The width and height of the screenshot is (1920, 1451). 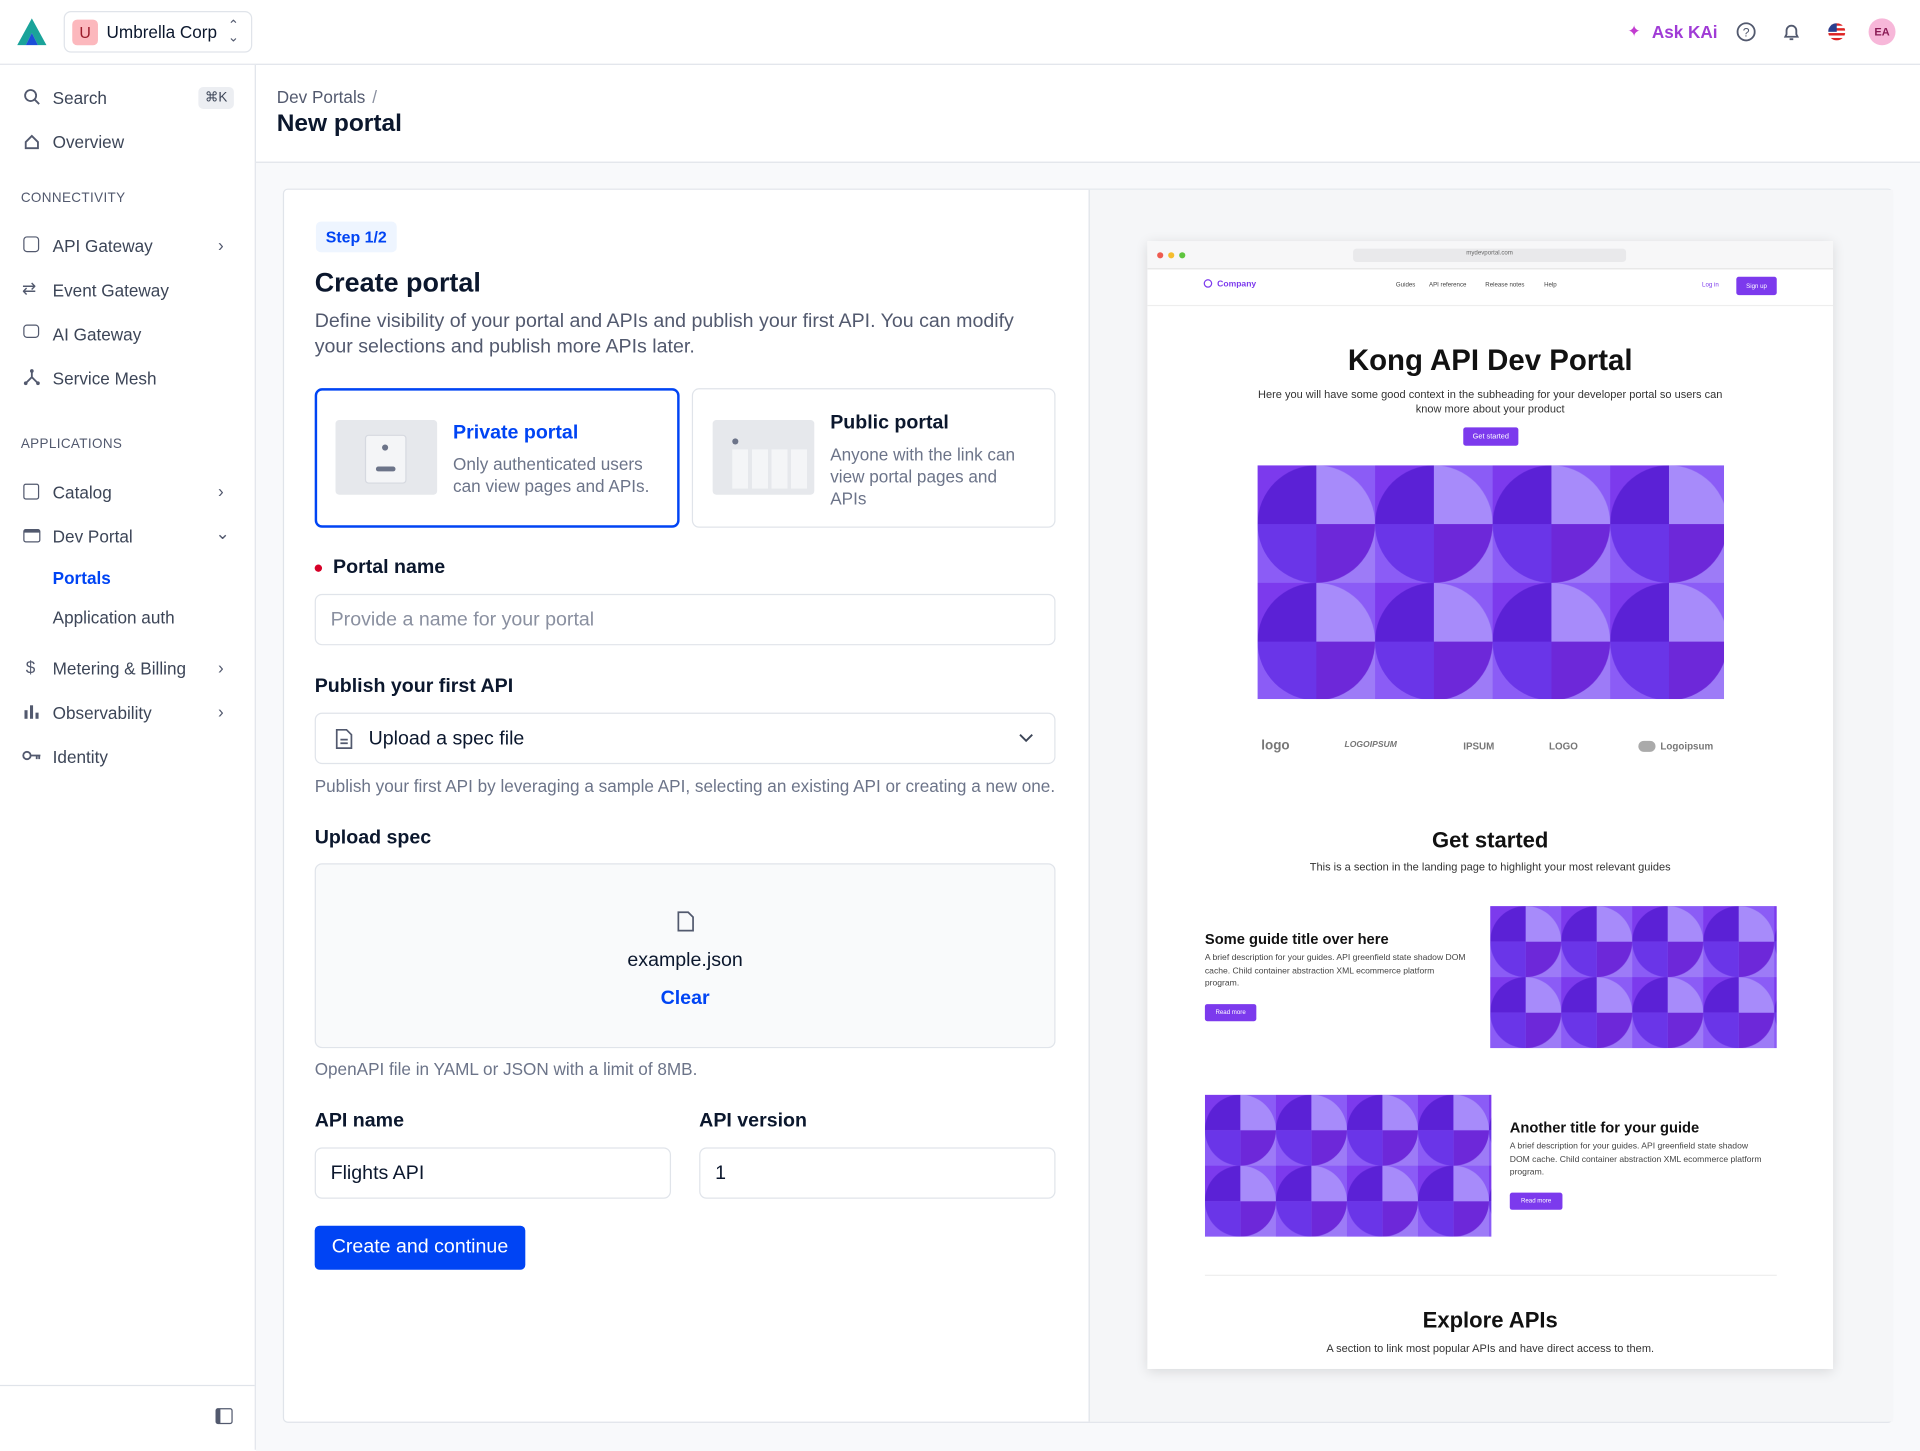 I want to click on updown-icon: ⌃ ⌄, so click(x=233, y=32).